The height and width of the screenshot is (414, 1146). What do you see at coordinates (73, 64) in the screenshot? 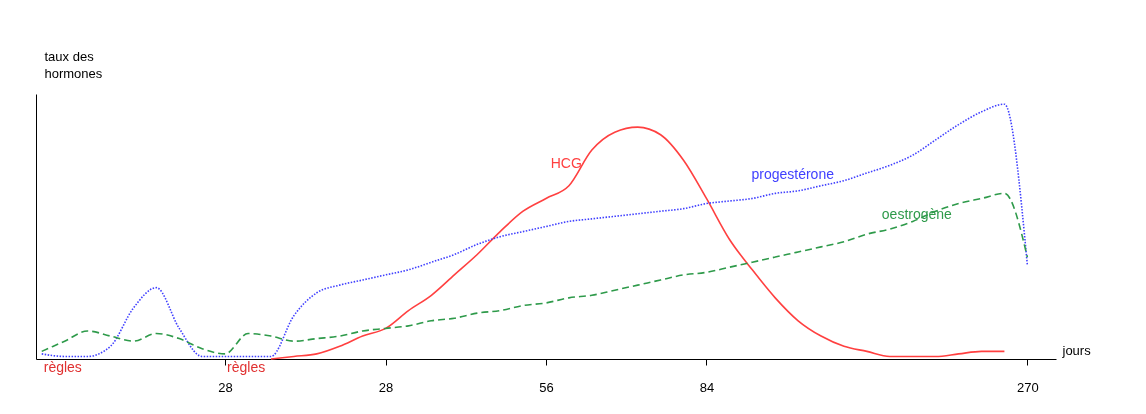
I see `y-axis-title: taux des hormones` at bounding box center [73, 64].